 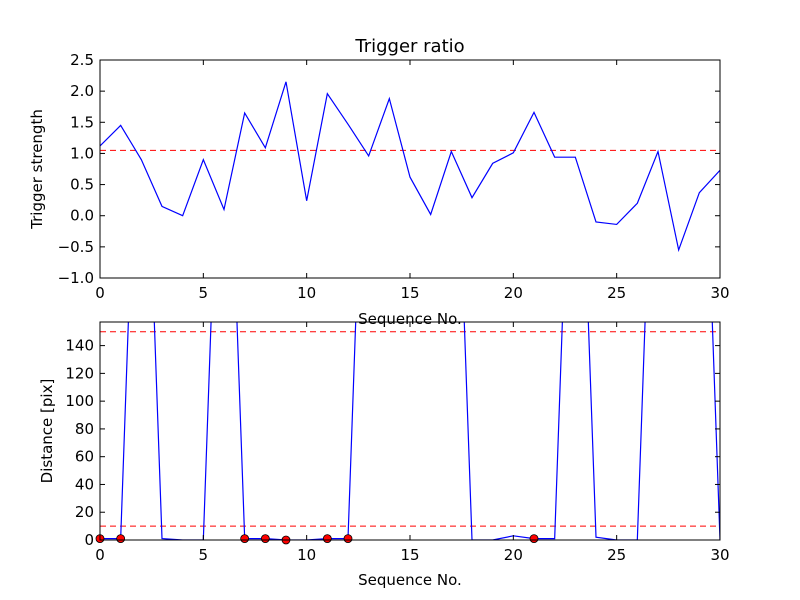 What do you see at coordinates (82, 153) in the screenshot?
I see `y-tick-label: 1.0` at bounding box center [82, 153].